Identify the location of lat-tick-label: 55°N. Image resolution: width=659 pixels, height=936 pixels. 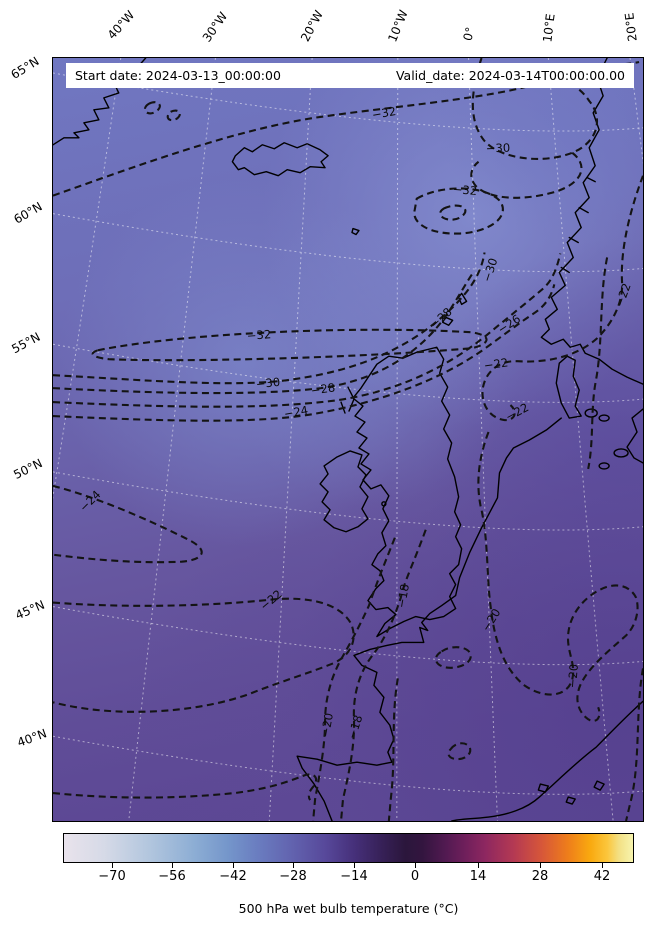
(26, 343).